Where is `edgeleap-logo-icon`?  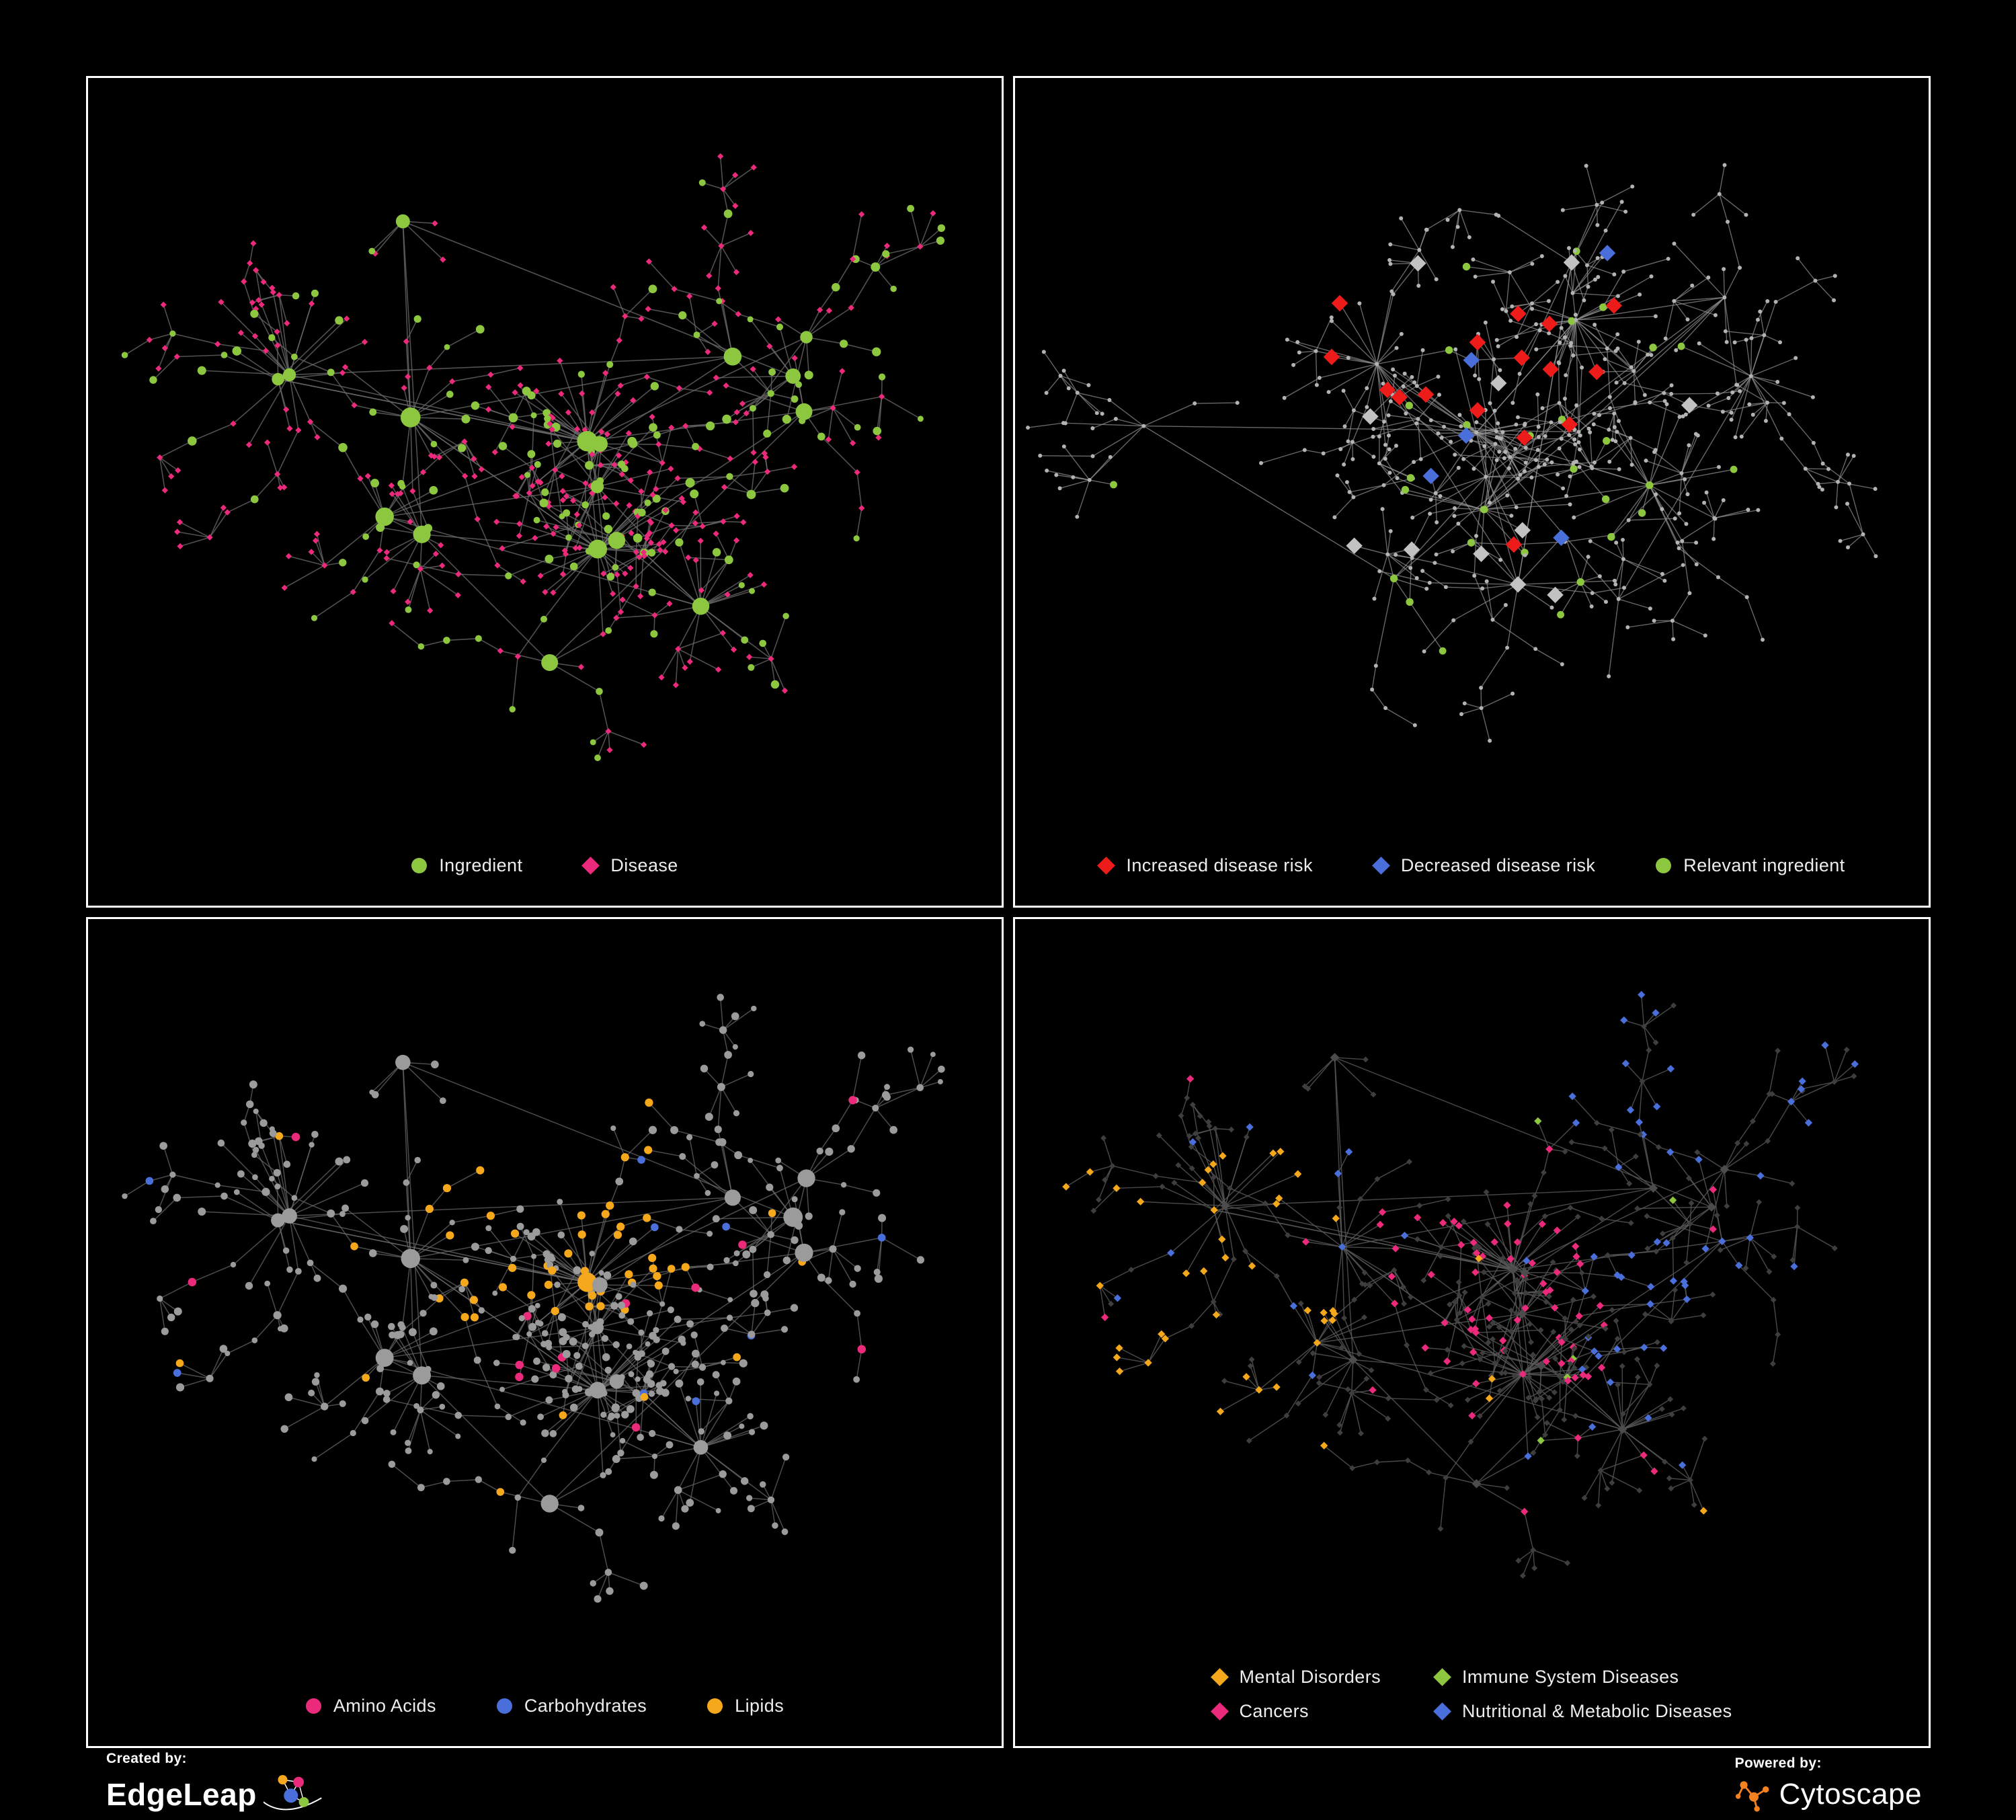
edgeleap-logo-icon is located at coordinates (292, 1793).